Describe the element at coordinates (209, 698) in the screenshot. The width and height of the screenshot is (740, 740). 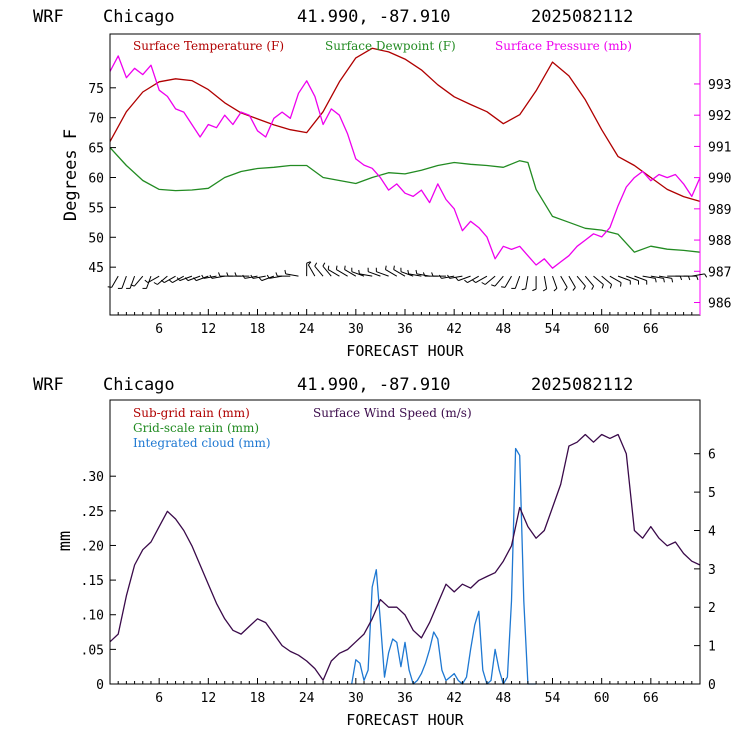
I see `bottom-xtick-label: 12` at that location.